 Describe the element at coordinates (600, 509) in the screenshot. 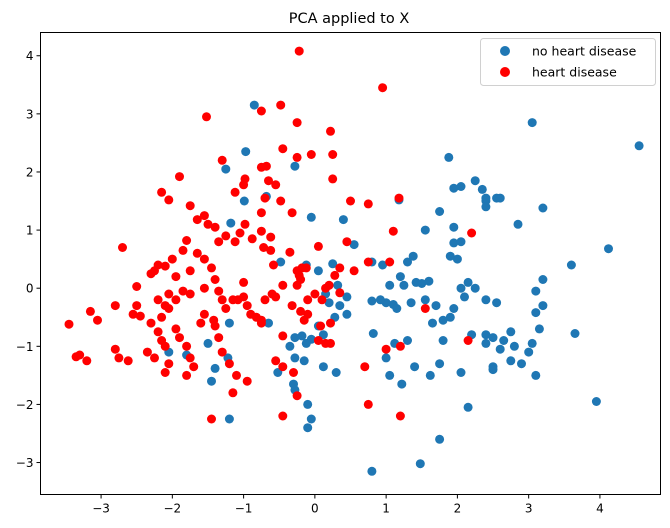

I see `x-tick-label: 4` at that location.